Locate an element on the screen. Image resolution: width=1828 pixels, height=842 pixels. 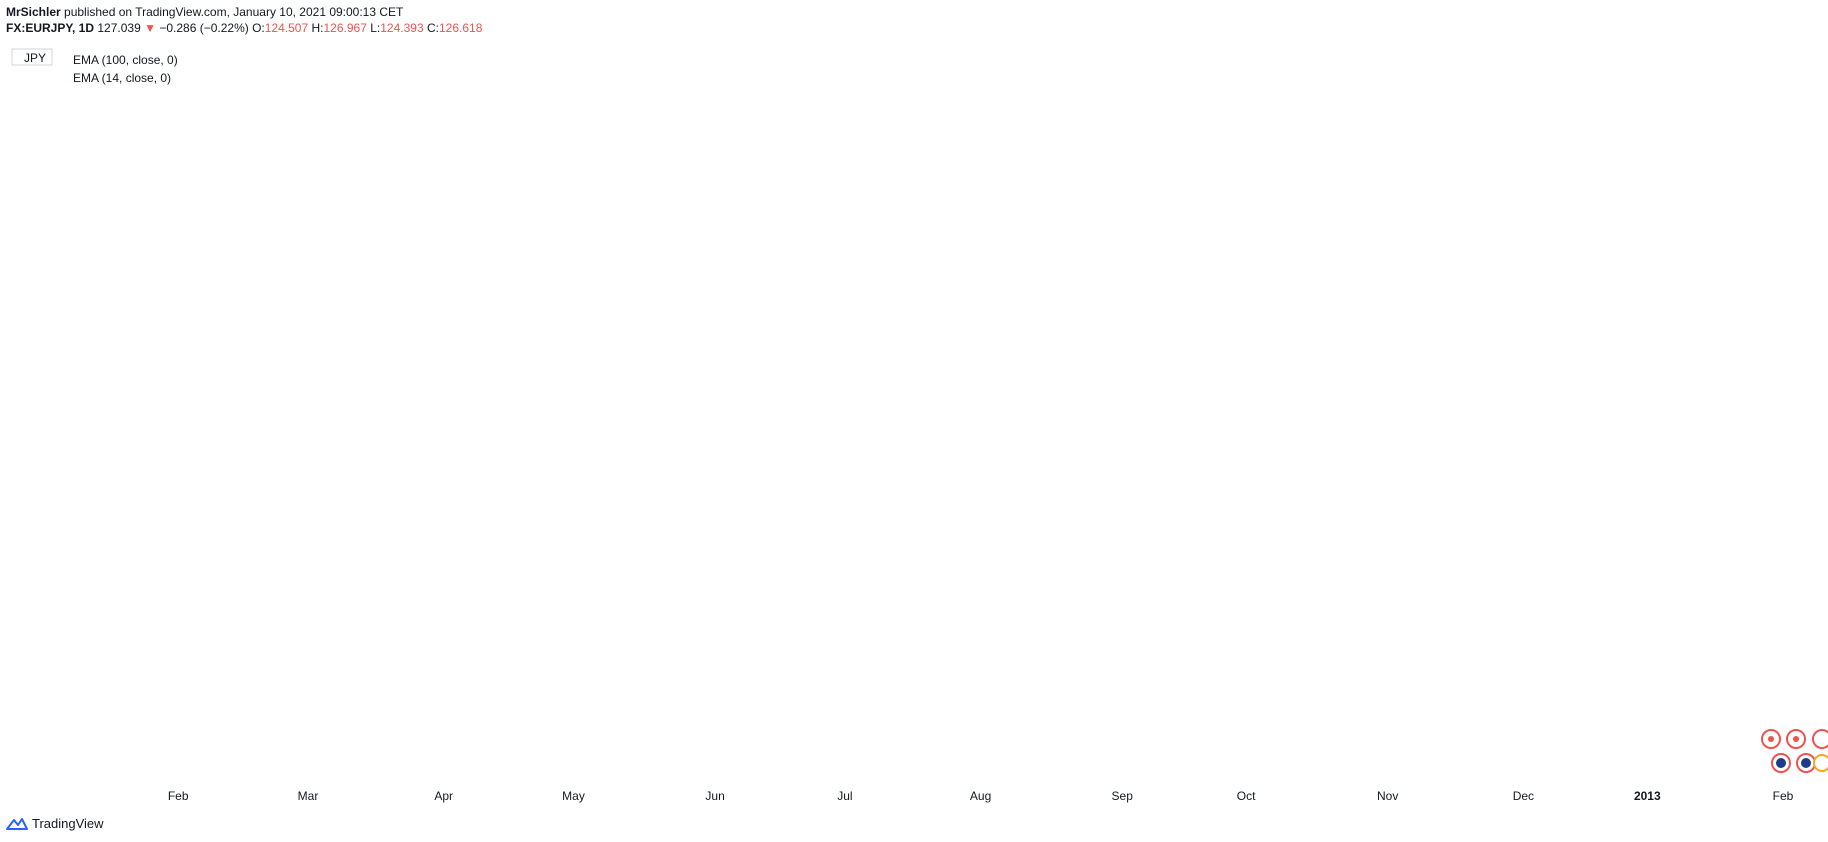
open-label: O: is located at coordinates (258, 28).